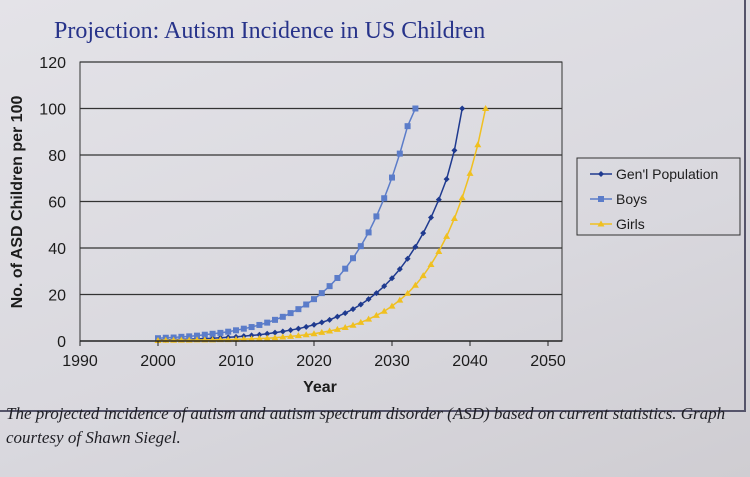 The width and height of the screenshot is (750, 477). What do you see at coordinates (57, 249) in the screenshot?
I see `y-tick-label: 40` at bounding box center [57, 249].